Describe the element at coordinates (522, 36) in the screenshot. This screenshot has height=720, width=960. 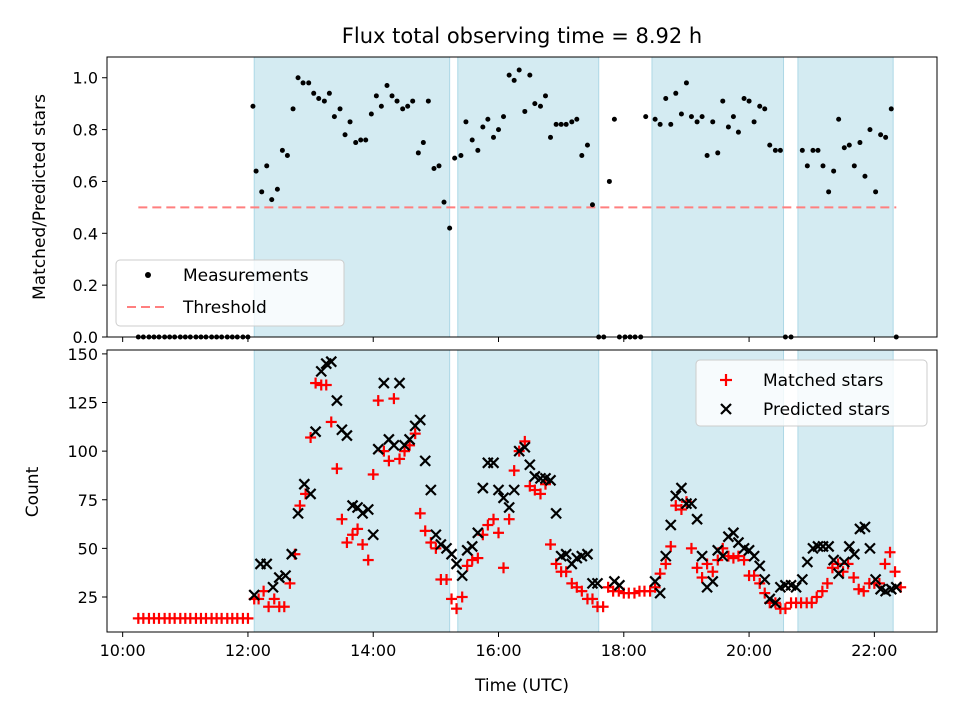
I see `chart-title: Flux total observing time = 8.92 h` at that location.